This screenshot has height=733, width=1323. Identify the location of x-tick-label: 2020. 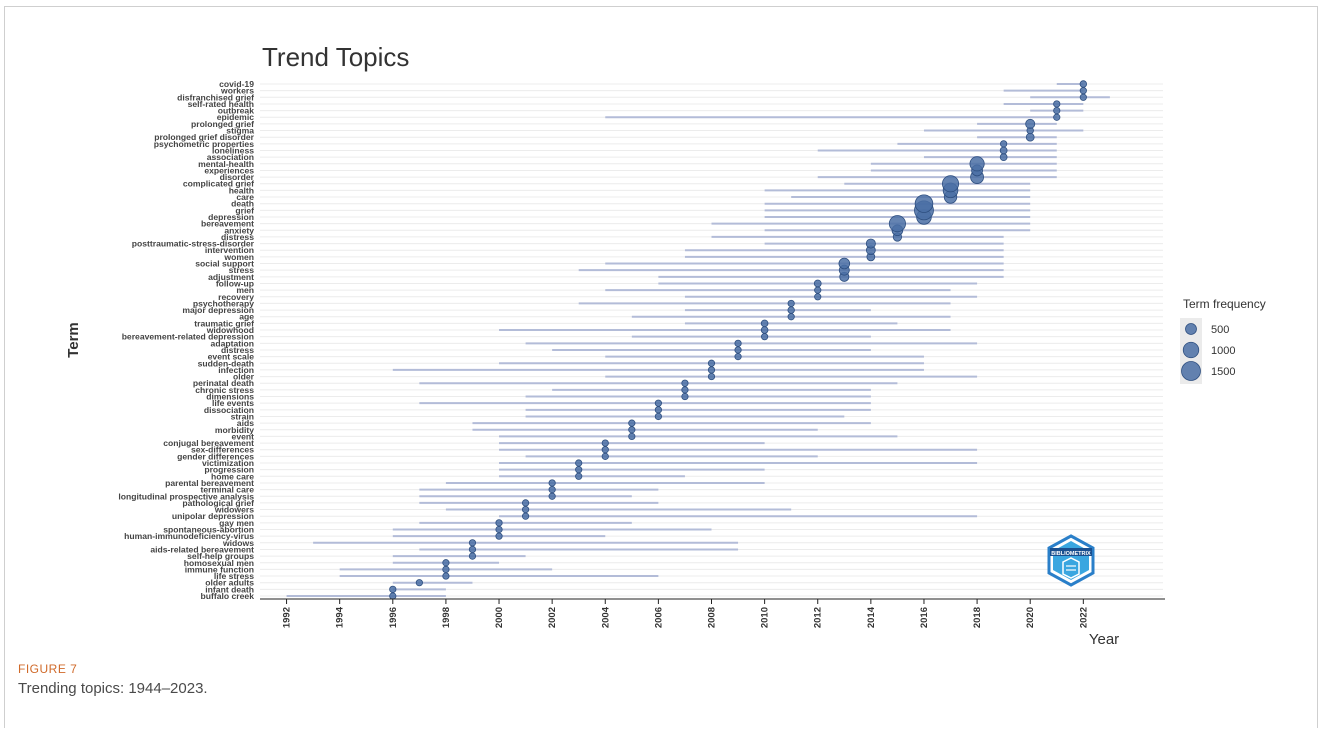
(1030, 617).